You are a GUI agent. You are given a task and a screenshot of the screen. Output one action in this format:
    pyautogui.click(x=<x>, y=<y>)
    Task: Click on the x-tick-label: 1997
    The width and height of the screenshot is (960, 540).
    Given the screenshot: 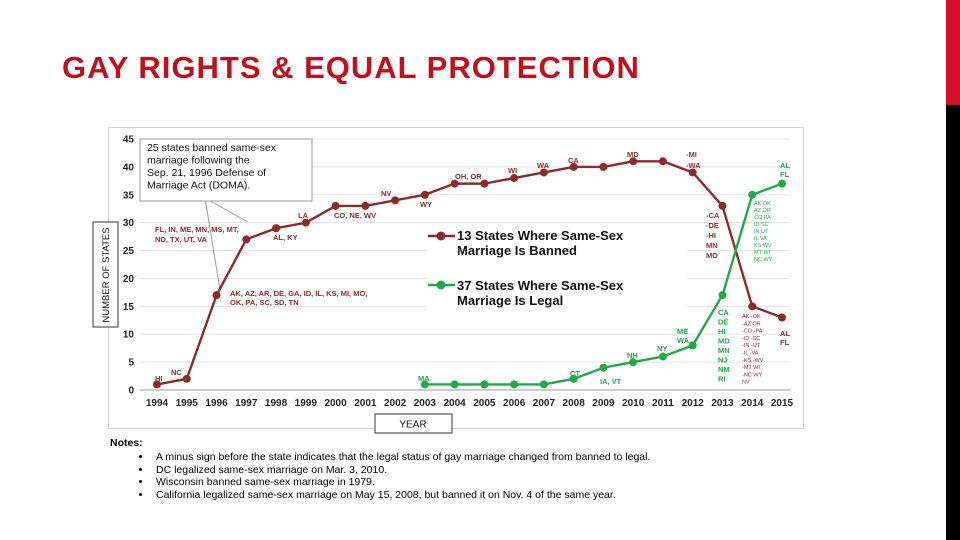 What is the action you would take?
    pyautogui.click(x=246, y=403)
    